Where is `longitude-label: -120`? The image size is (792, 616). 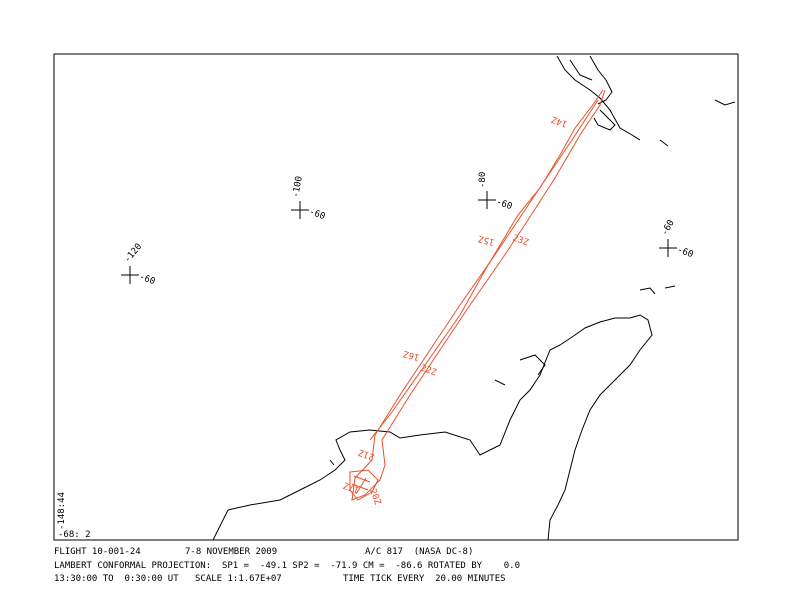
longitude-label: -120 is located at coordinates (134, 253).